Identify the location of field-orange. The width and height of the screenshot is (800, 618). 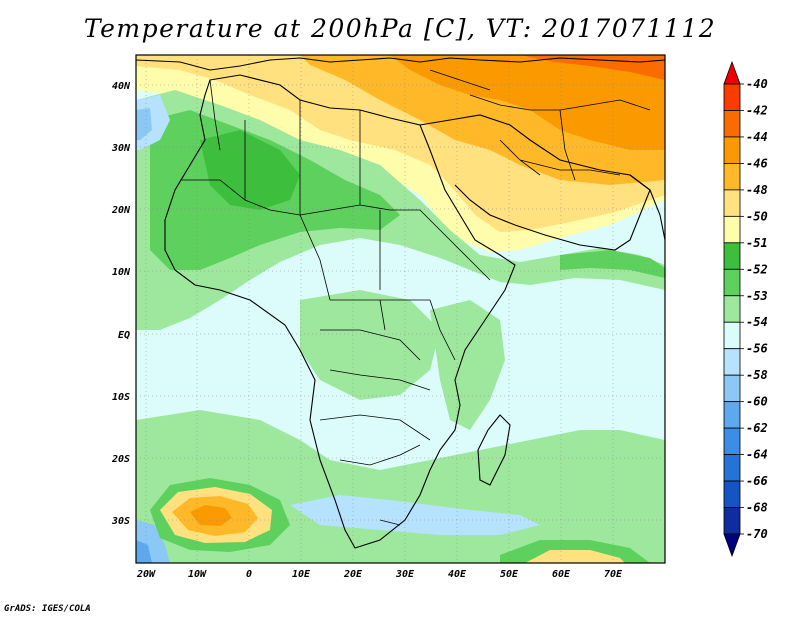
(527, 102).